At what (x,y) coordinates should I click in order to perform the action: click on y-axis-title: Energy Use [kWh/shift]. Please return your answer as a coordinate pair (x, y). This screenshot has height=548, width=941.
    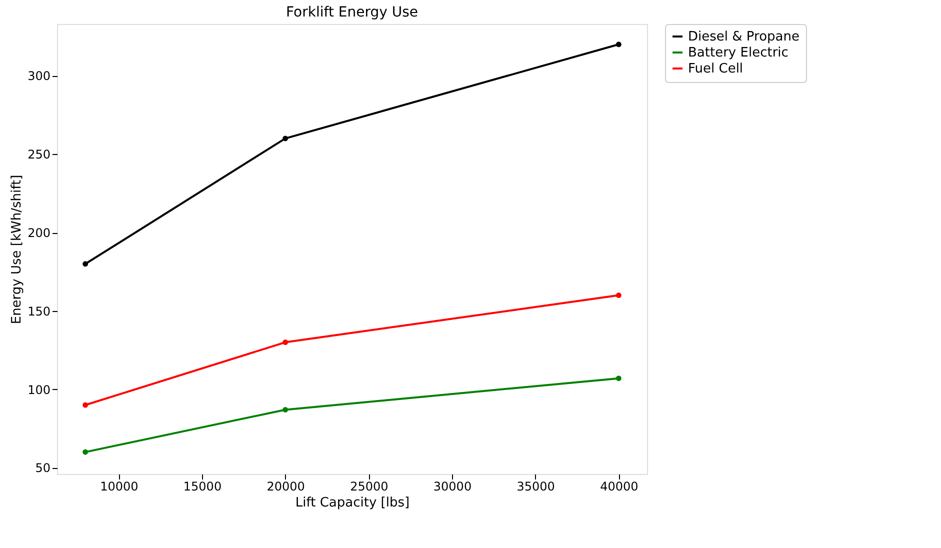
    Looking at the image, I should click on (17, 249).